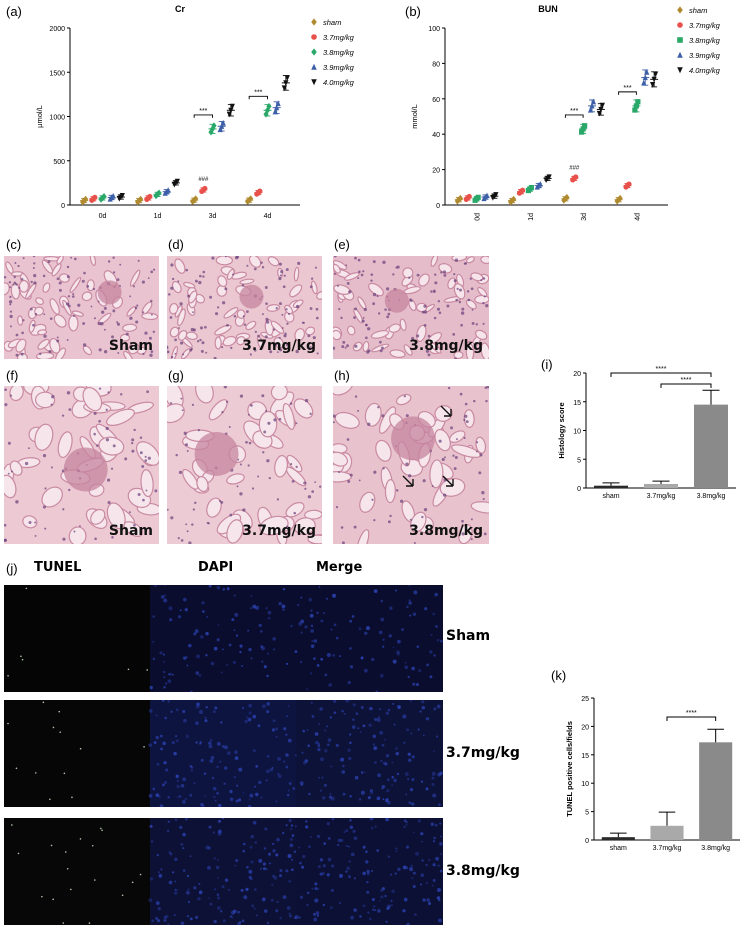 This screenshot has height=929, width=751. Describe the element at coordinates (203, 180) in the screenshot. I see `significance-annotation: ###` at that location.